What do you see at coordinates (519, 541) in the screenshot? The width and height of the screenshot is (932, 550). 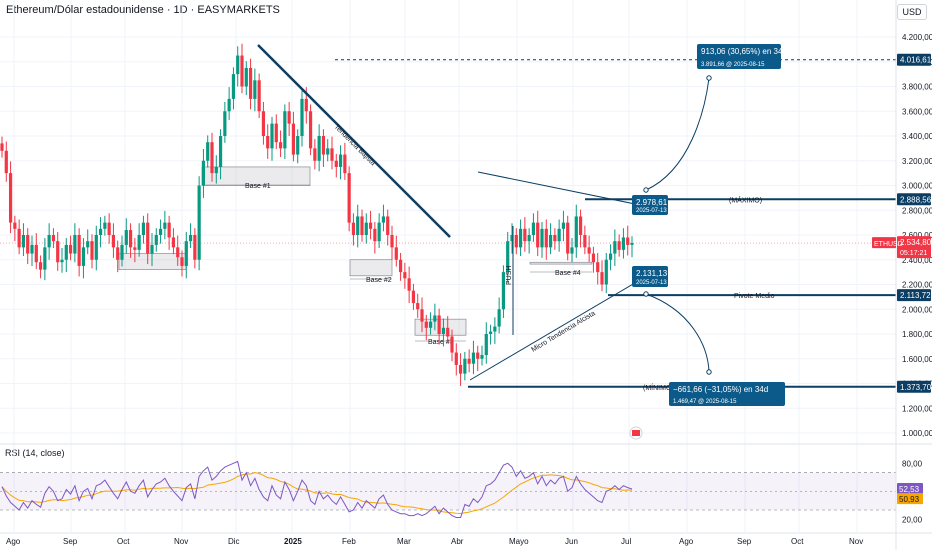 I see `x-tick-label: Mayo` at bounding box center [519, 541].